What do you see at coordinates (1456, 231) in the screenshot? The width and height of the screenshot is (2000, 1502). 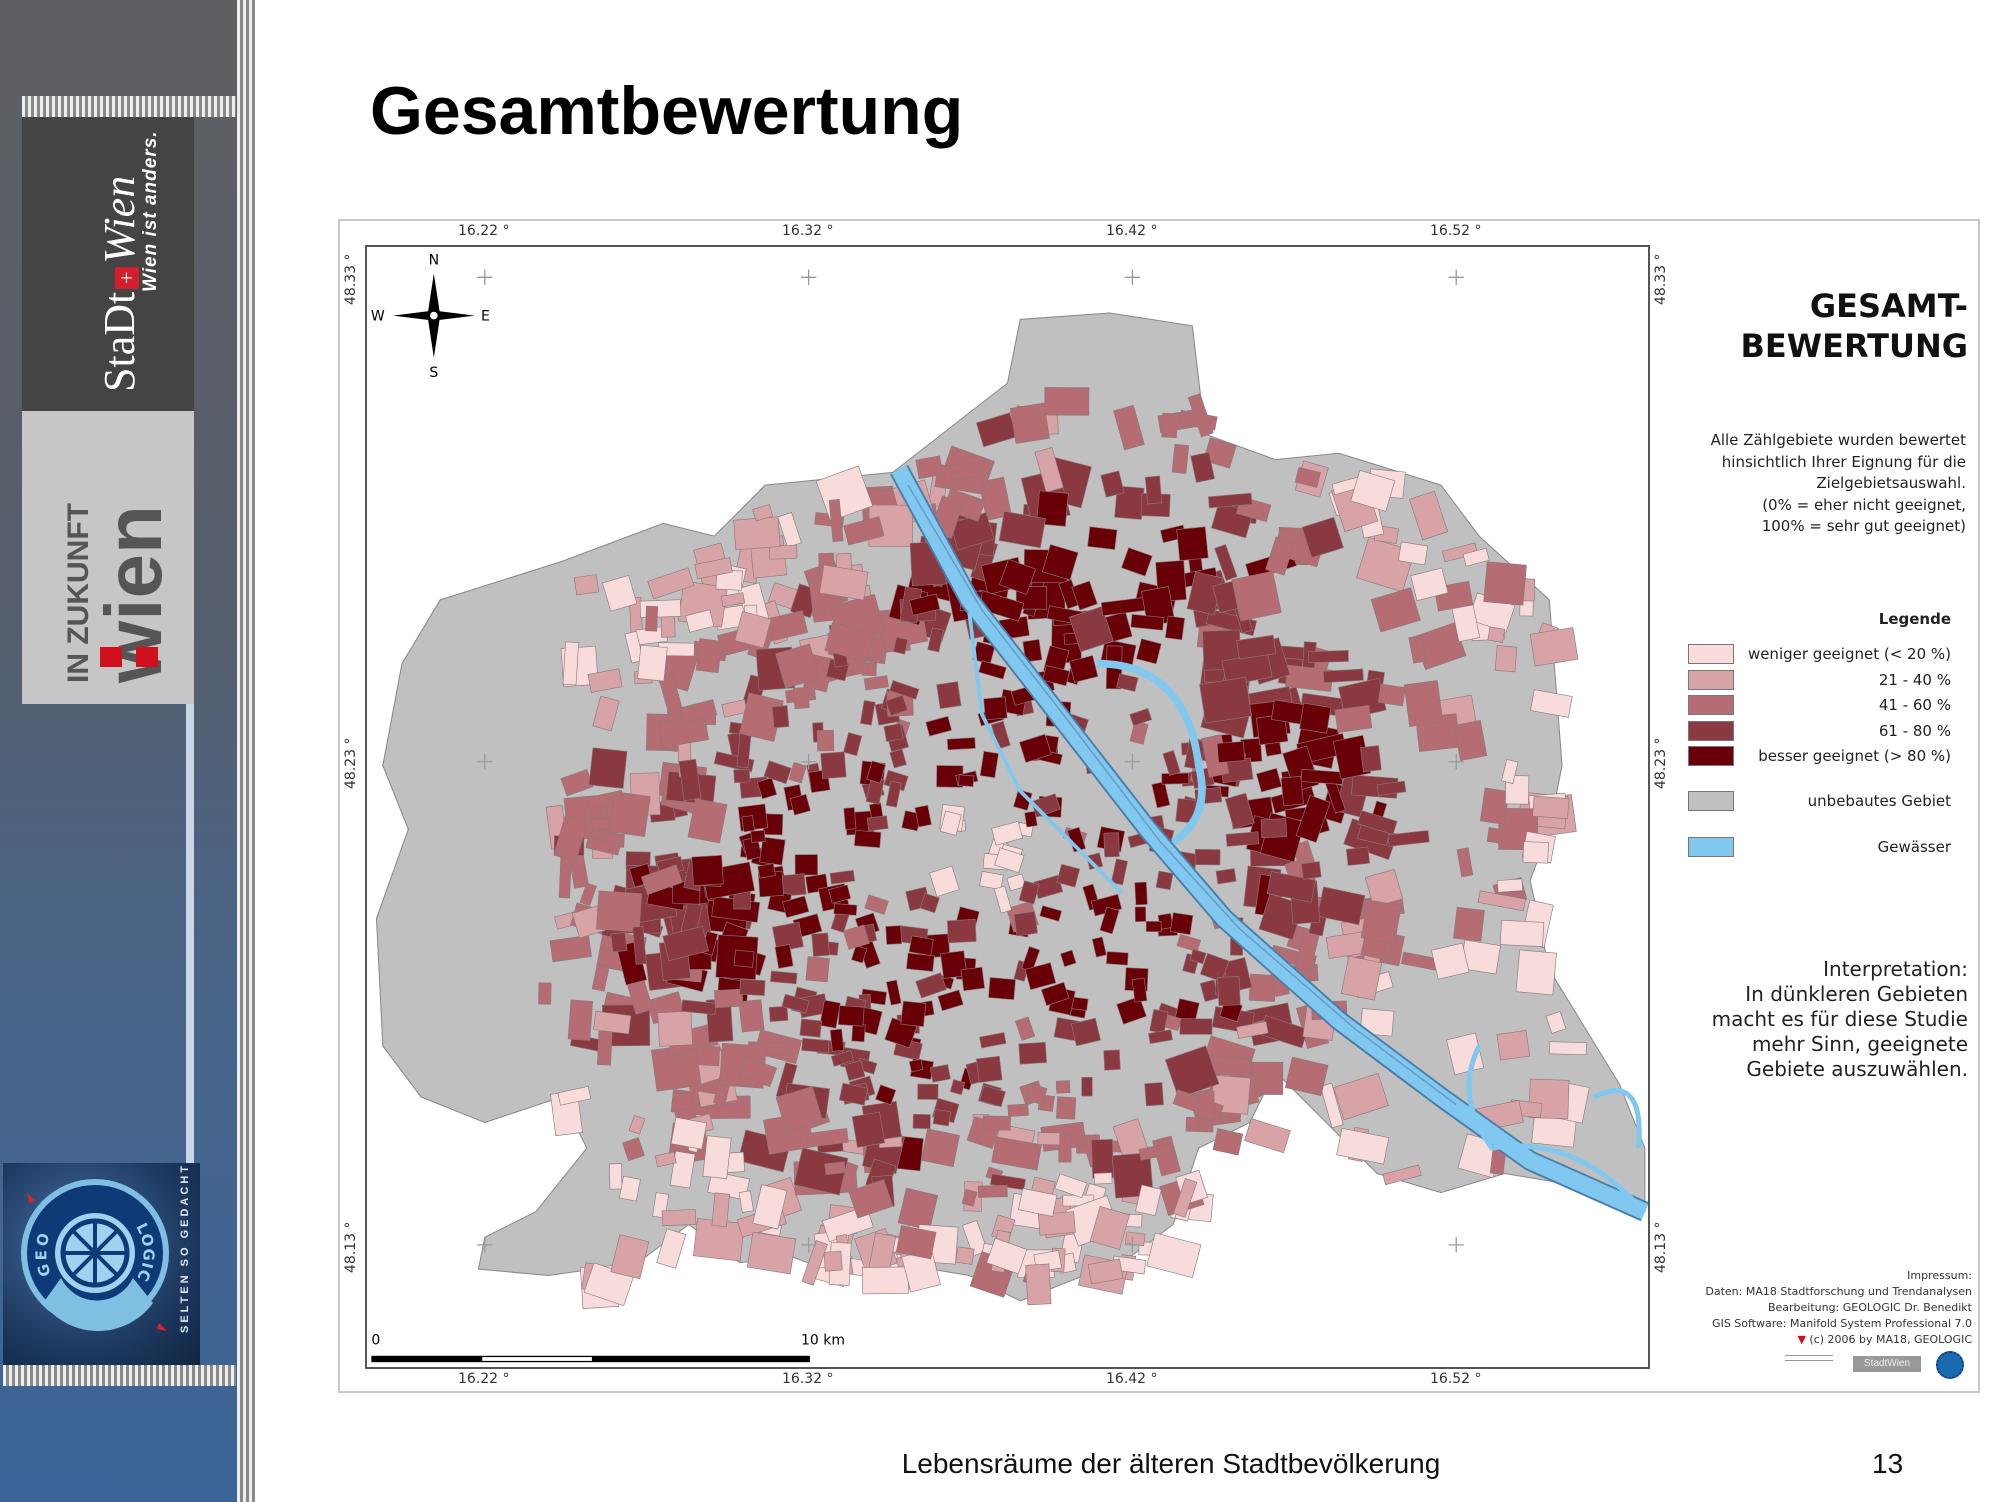 I see `lon-tick-top: 16.52 °` at bounding box center [1456, 231].